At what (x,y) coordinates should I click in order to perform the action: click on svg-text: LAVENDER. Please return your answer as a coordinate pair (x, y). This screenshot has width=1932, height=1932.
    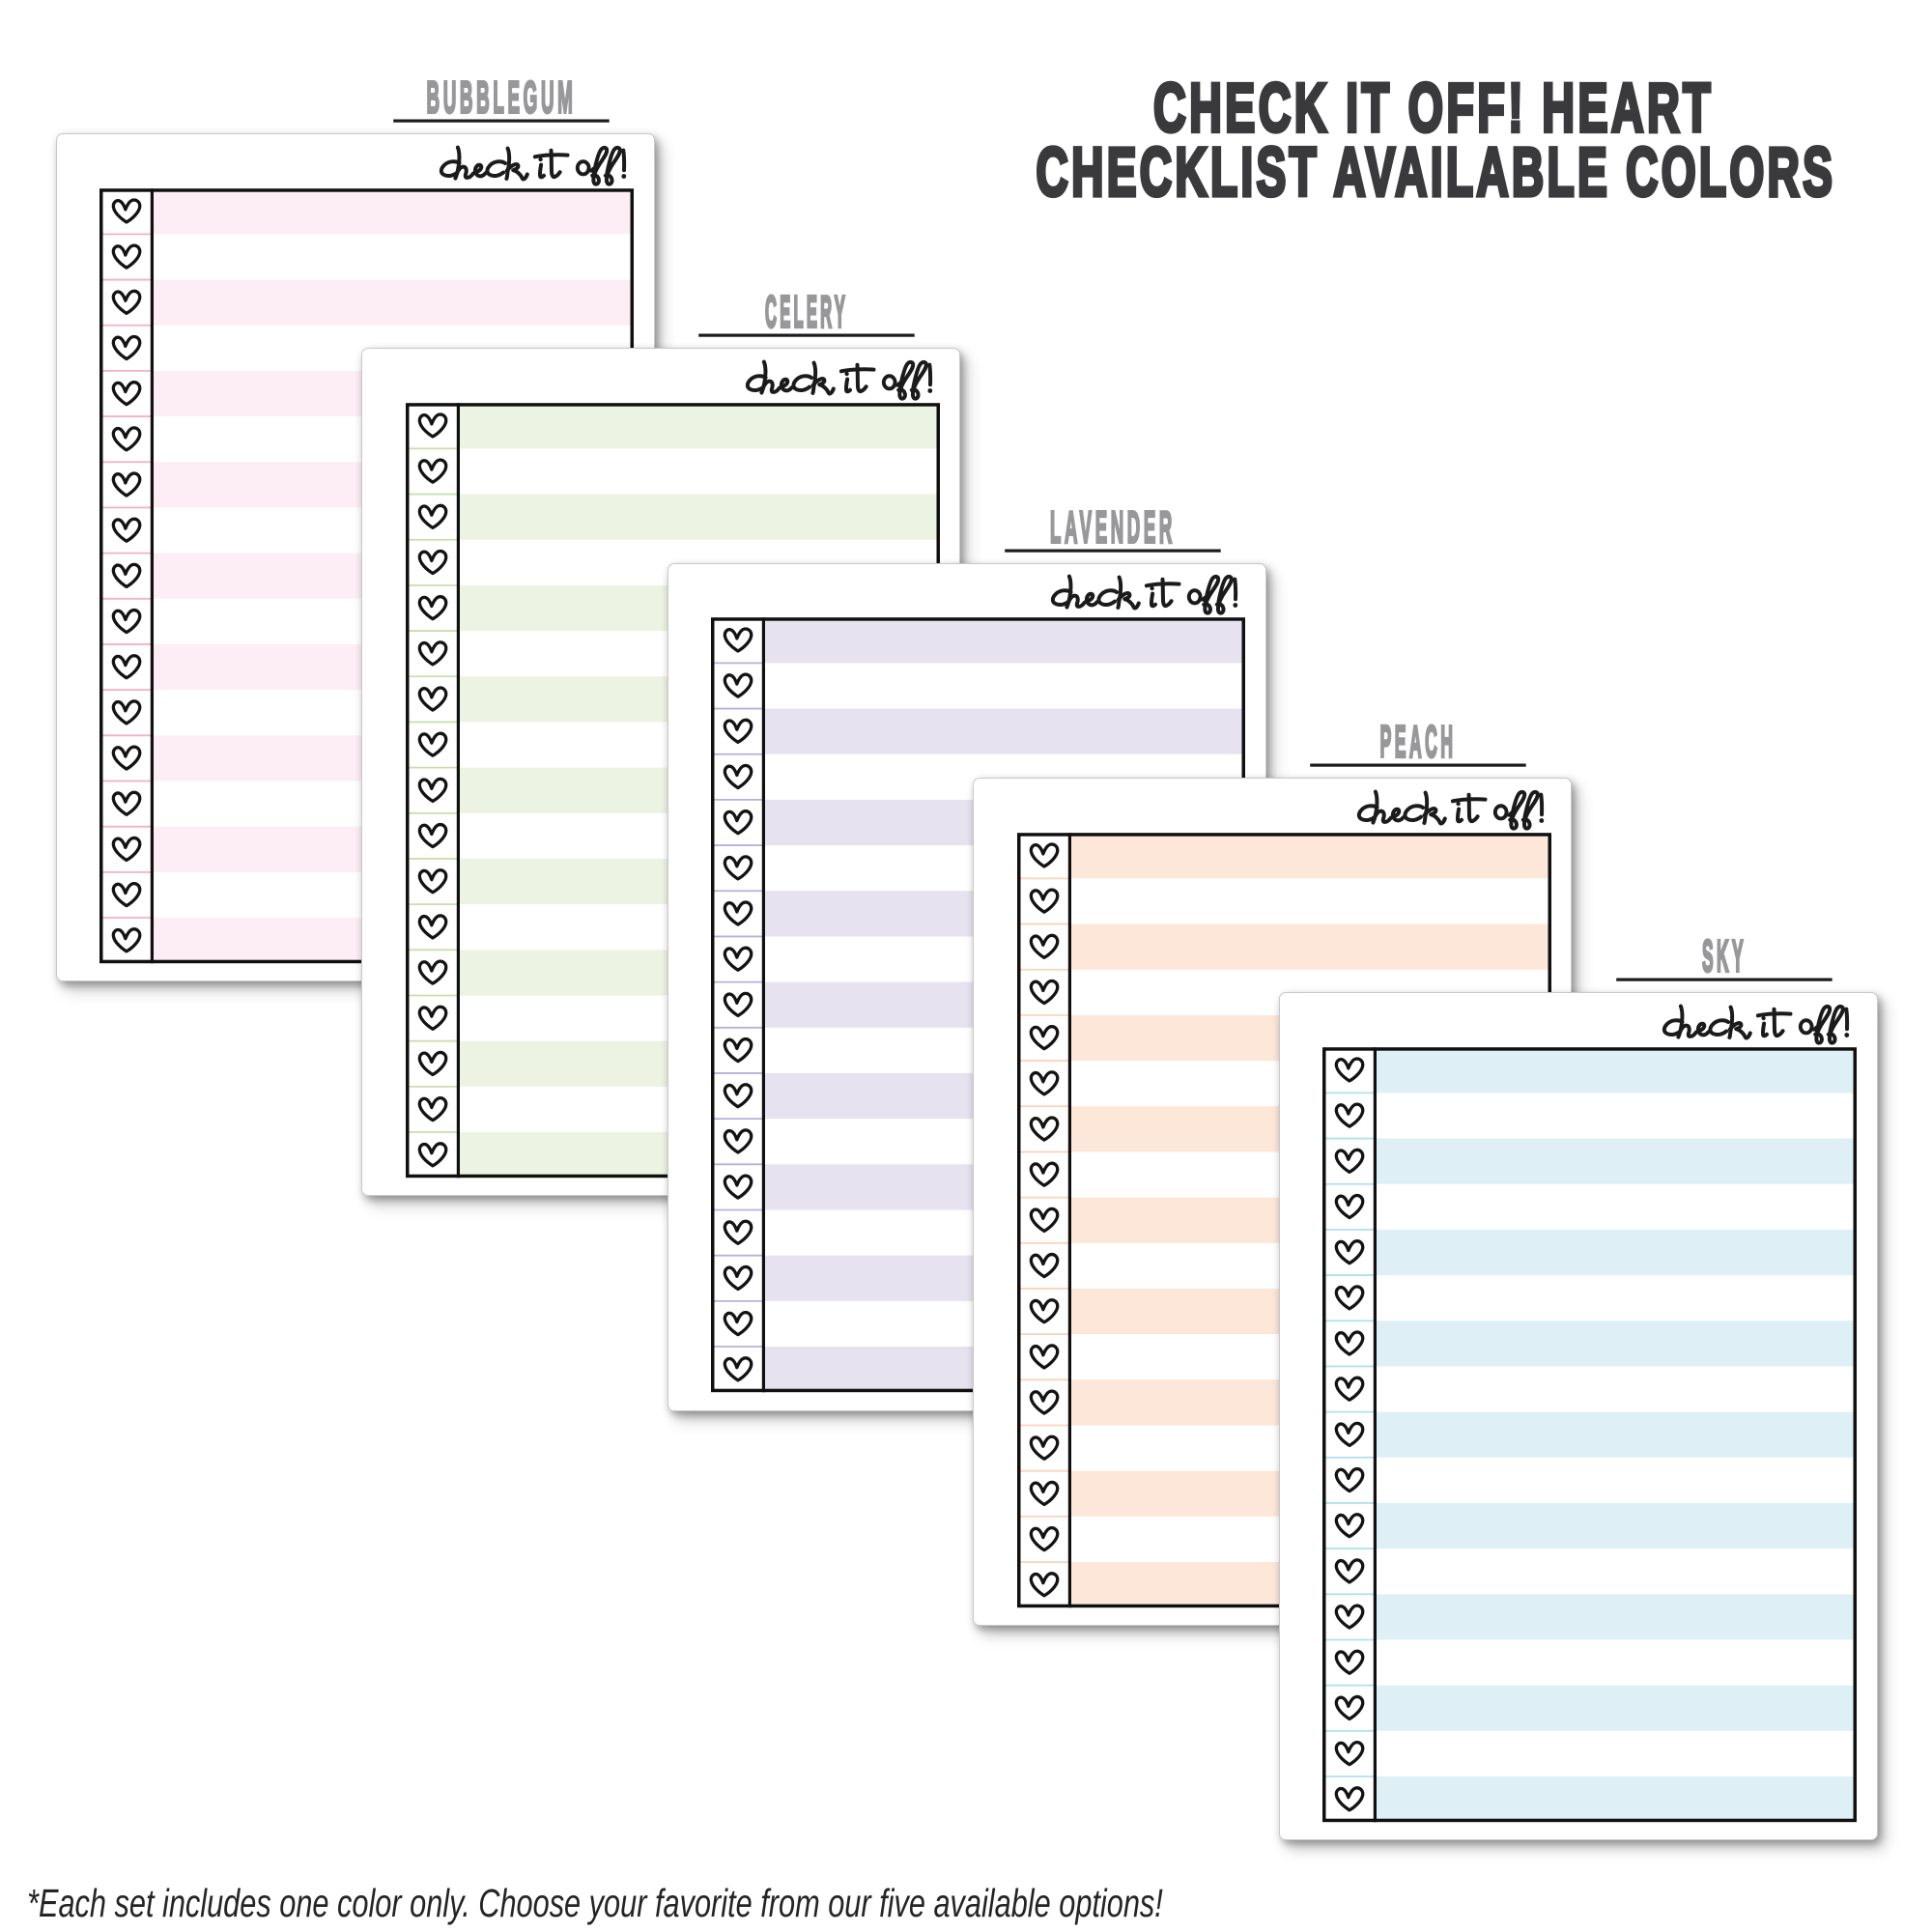
    Looking at the image, I should click on (1113, 527).